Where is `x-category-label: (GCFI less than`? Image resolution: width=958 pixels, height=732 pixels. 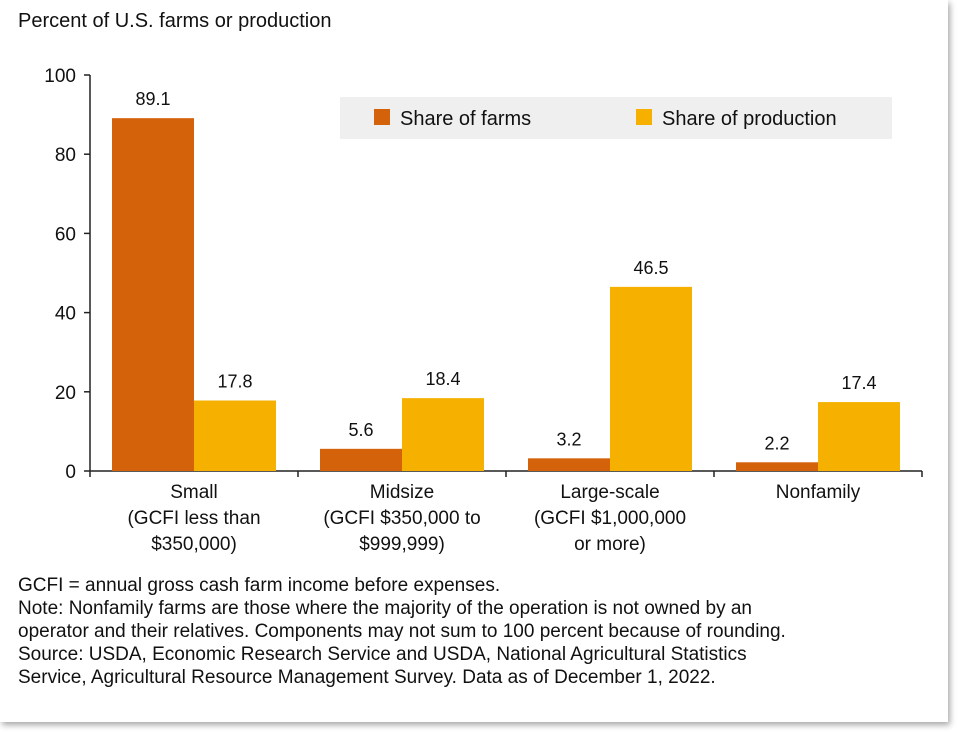
x-category-label: (GCFI less than is located at coordinates (193, 518).